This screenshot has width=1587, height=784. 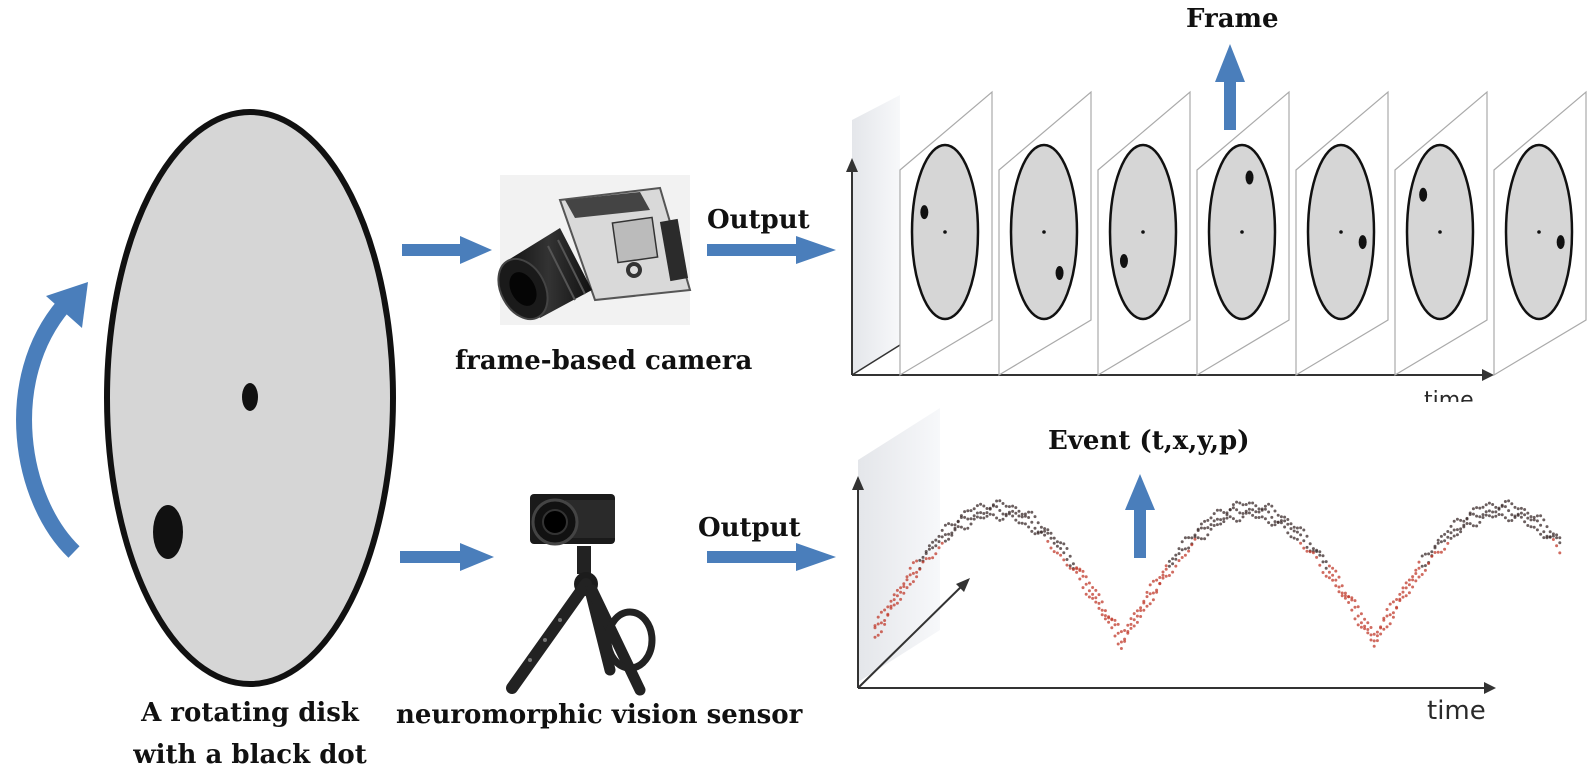 What do you see at coordinates (594, 250) in the screenshot?
I see `frame-camera-icon` at bounding box center [594, 250].